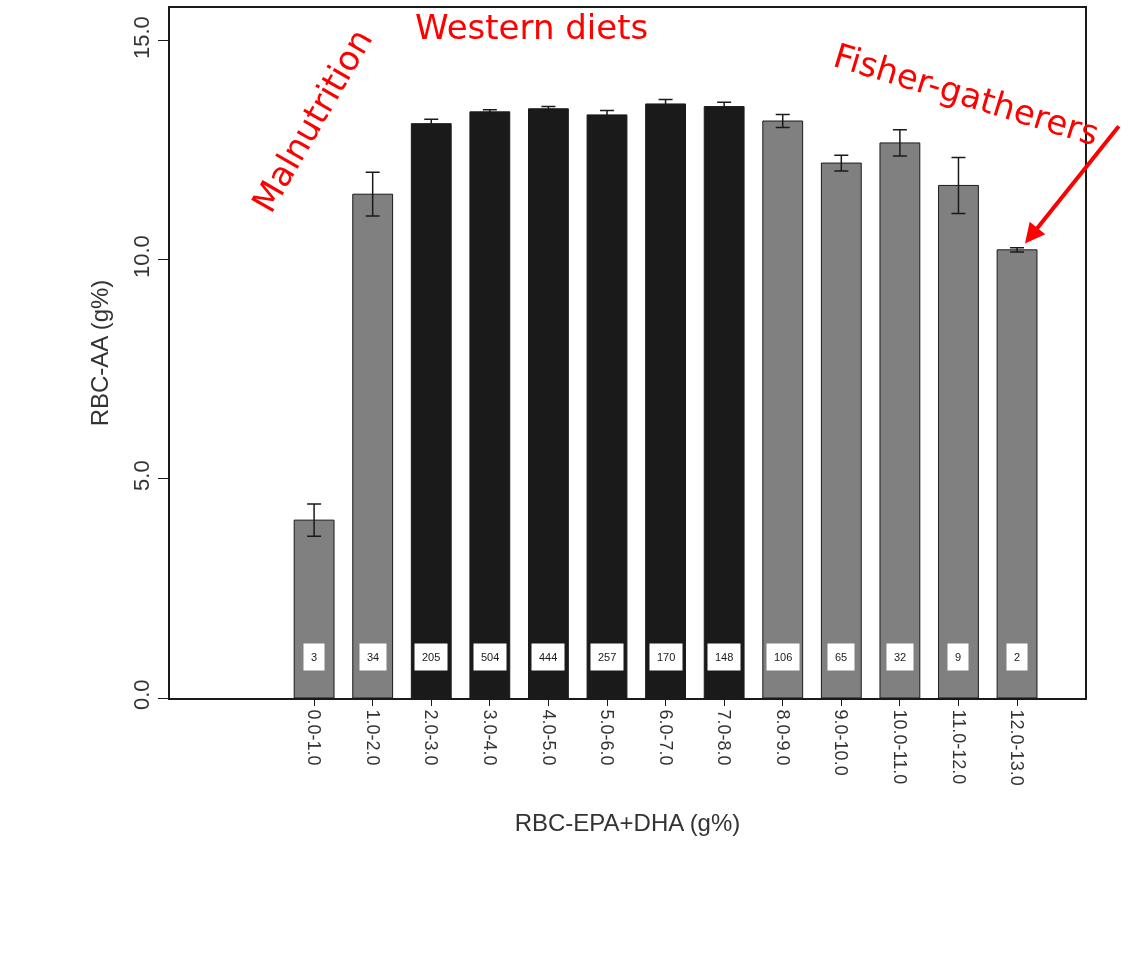  I want to click on x-tick-label: 7.0-8.0, so click(724, 737).